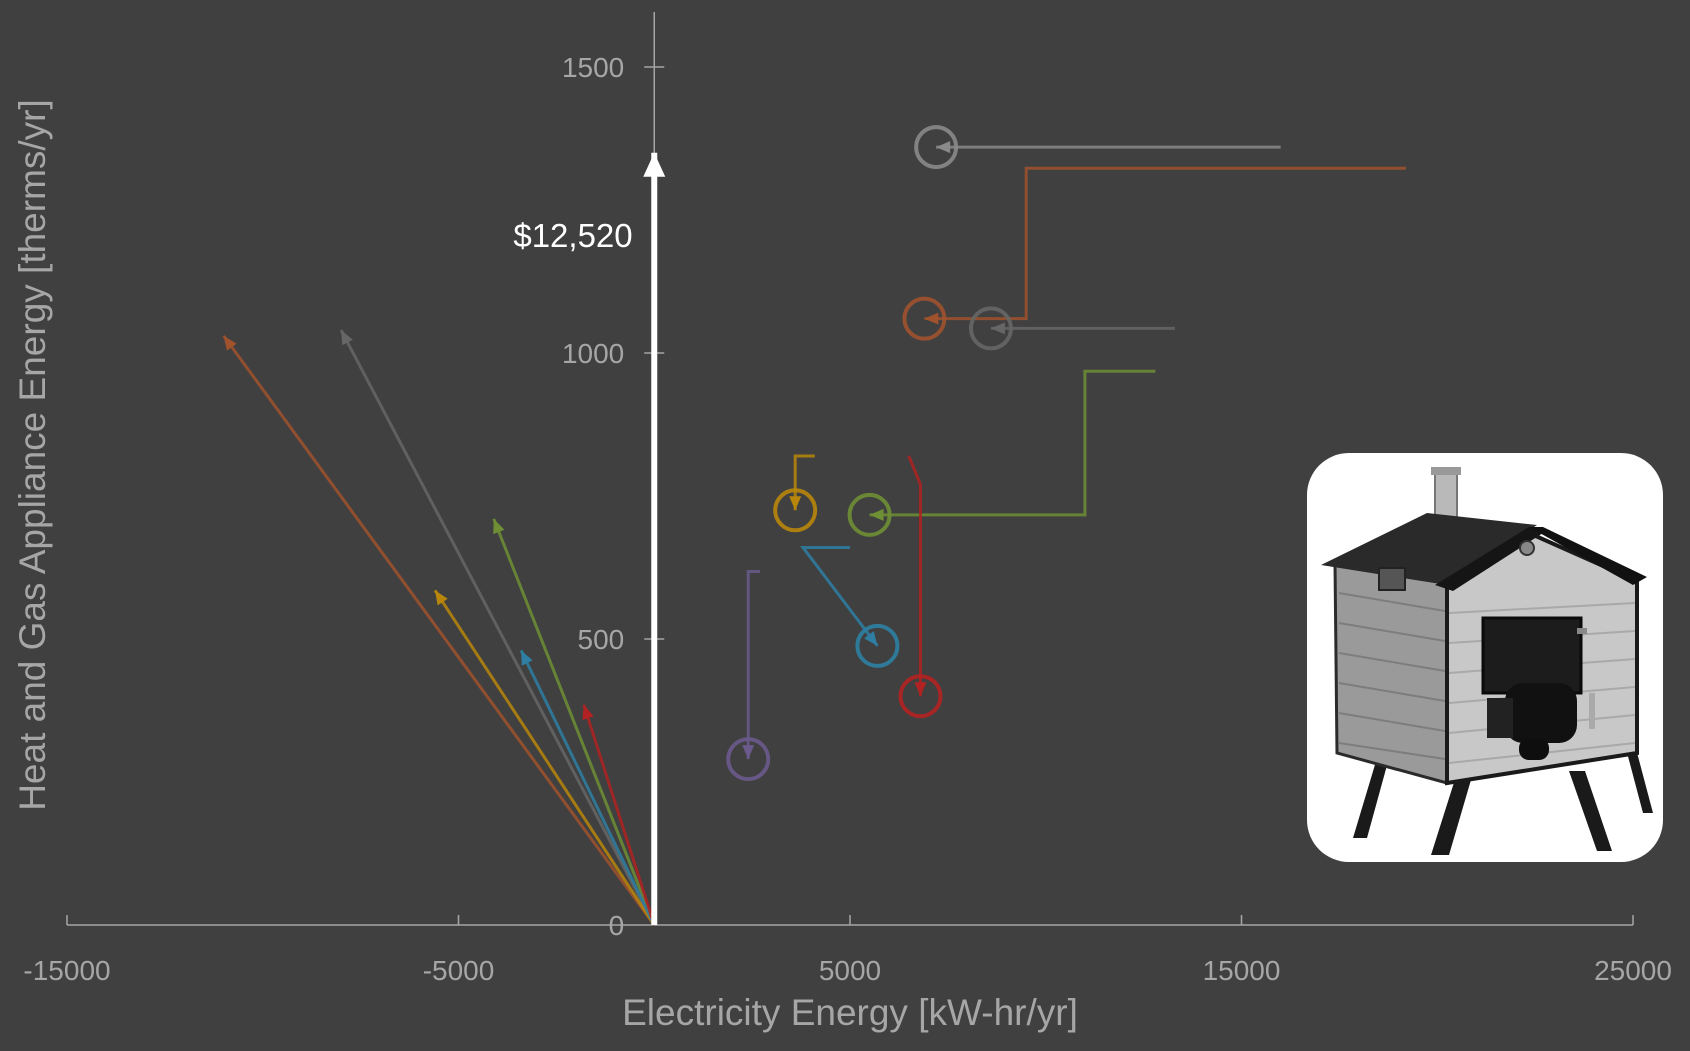 The width and height of the screenshot is (1690, 1051). Describe the element at coordinates (1487, 661) in the screenshot. I see `boiler-illustration` at that location.